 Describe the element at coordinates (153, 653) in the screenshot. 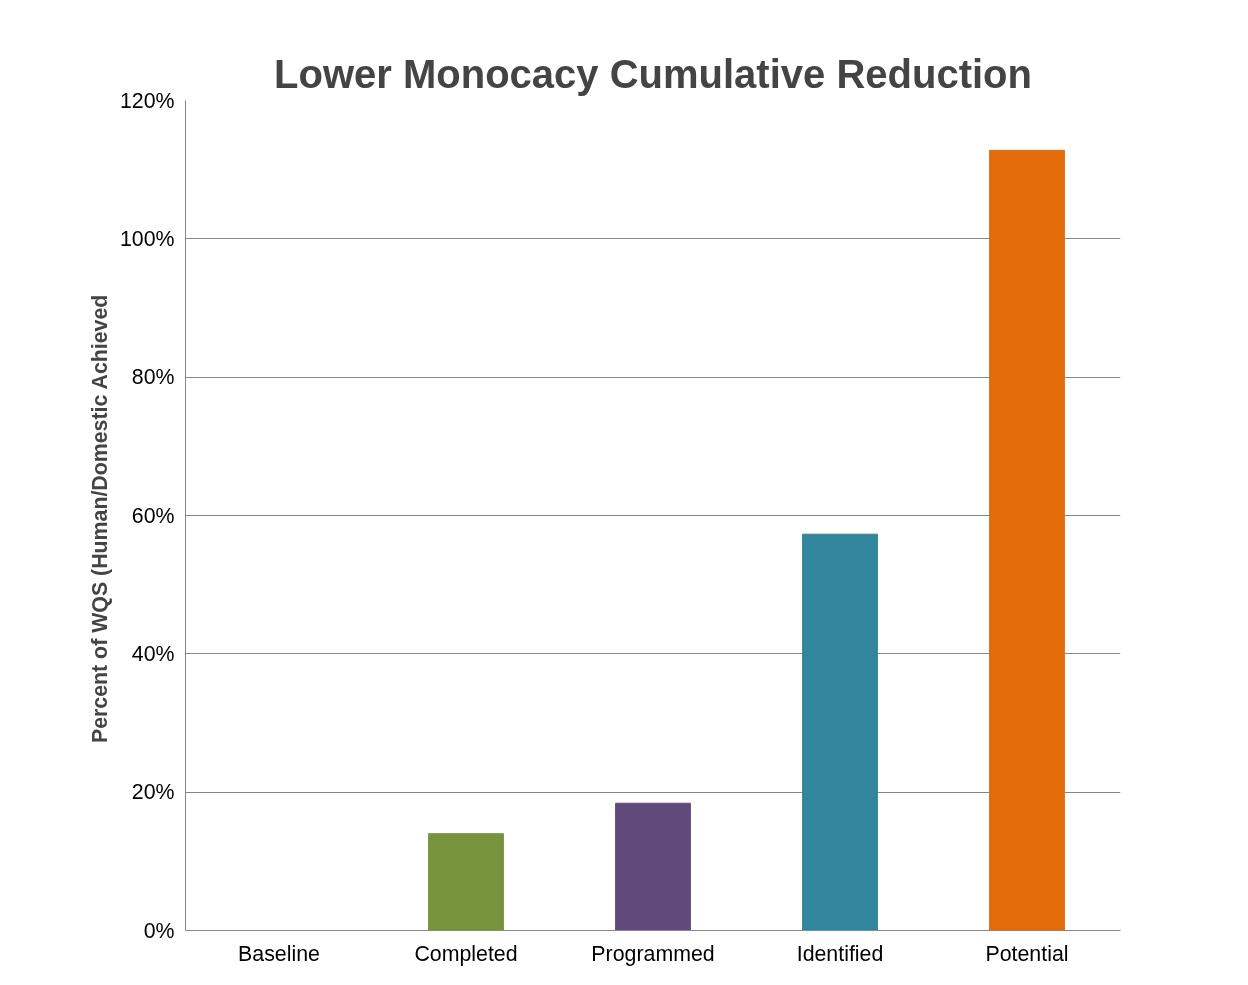

I see `y-tick-label: 40%` at that location.